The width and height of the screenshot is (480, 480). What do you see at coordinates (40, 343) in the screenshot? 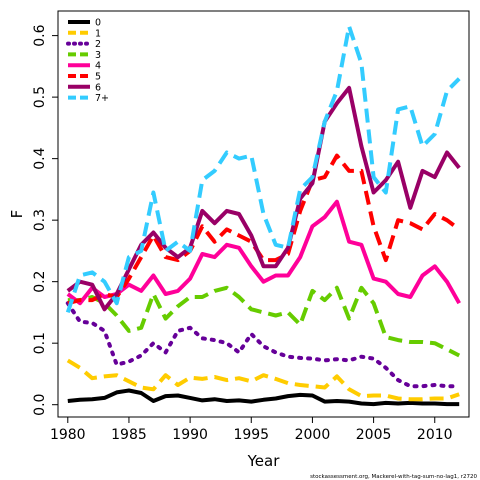
I see `y-tick-label-0.1: 0.1` at bounding box center [40, 343].